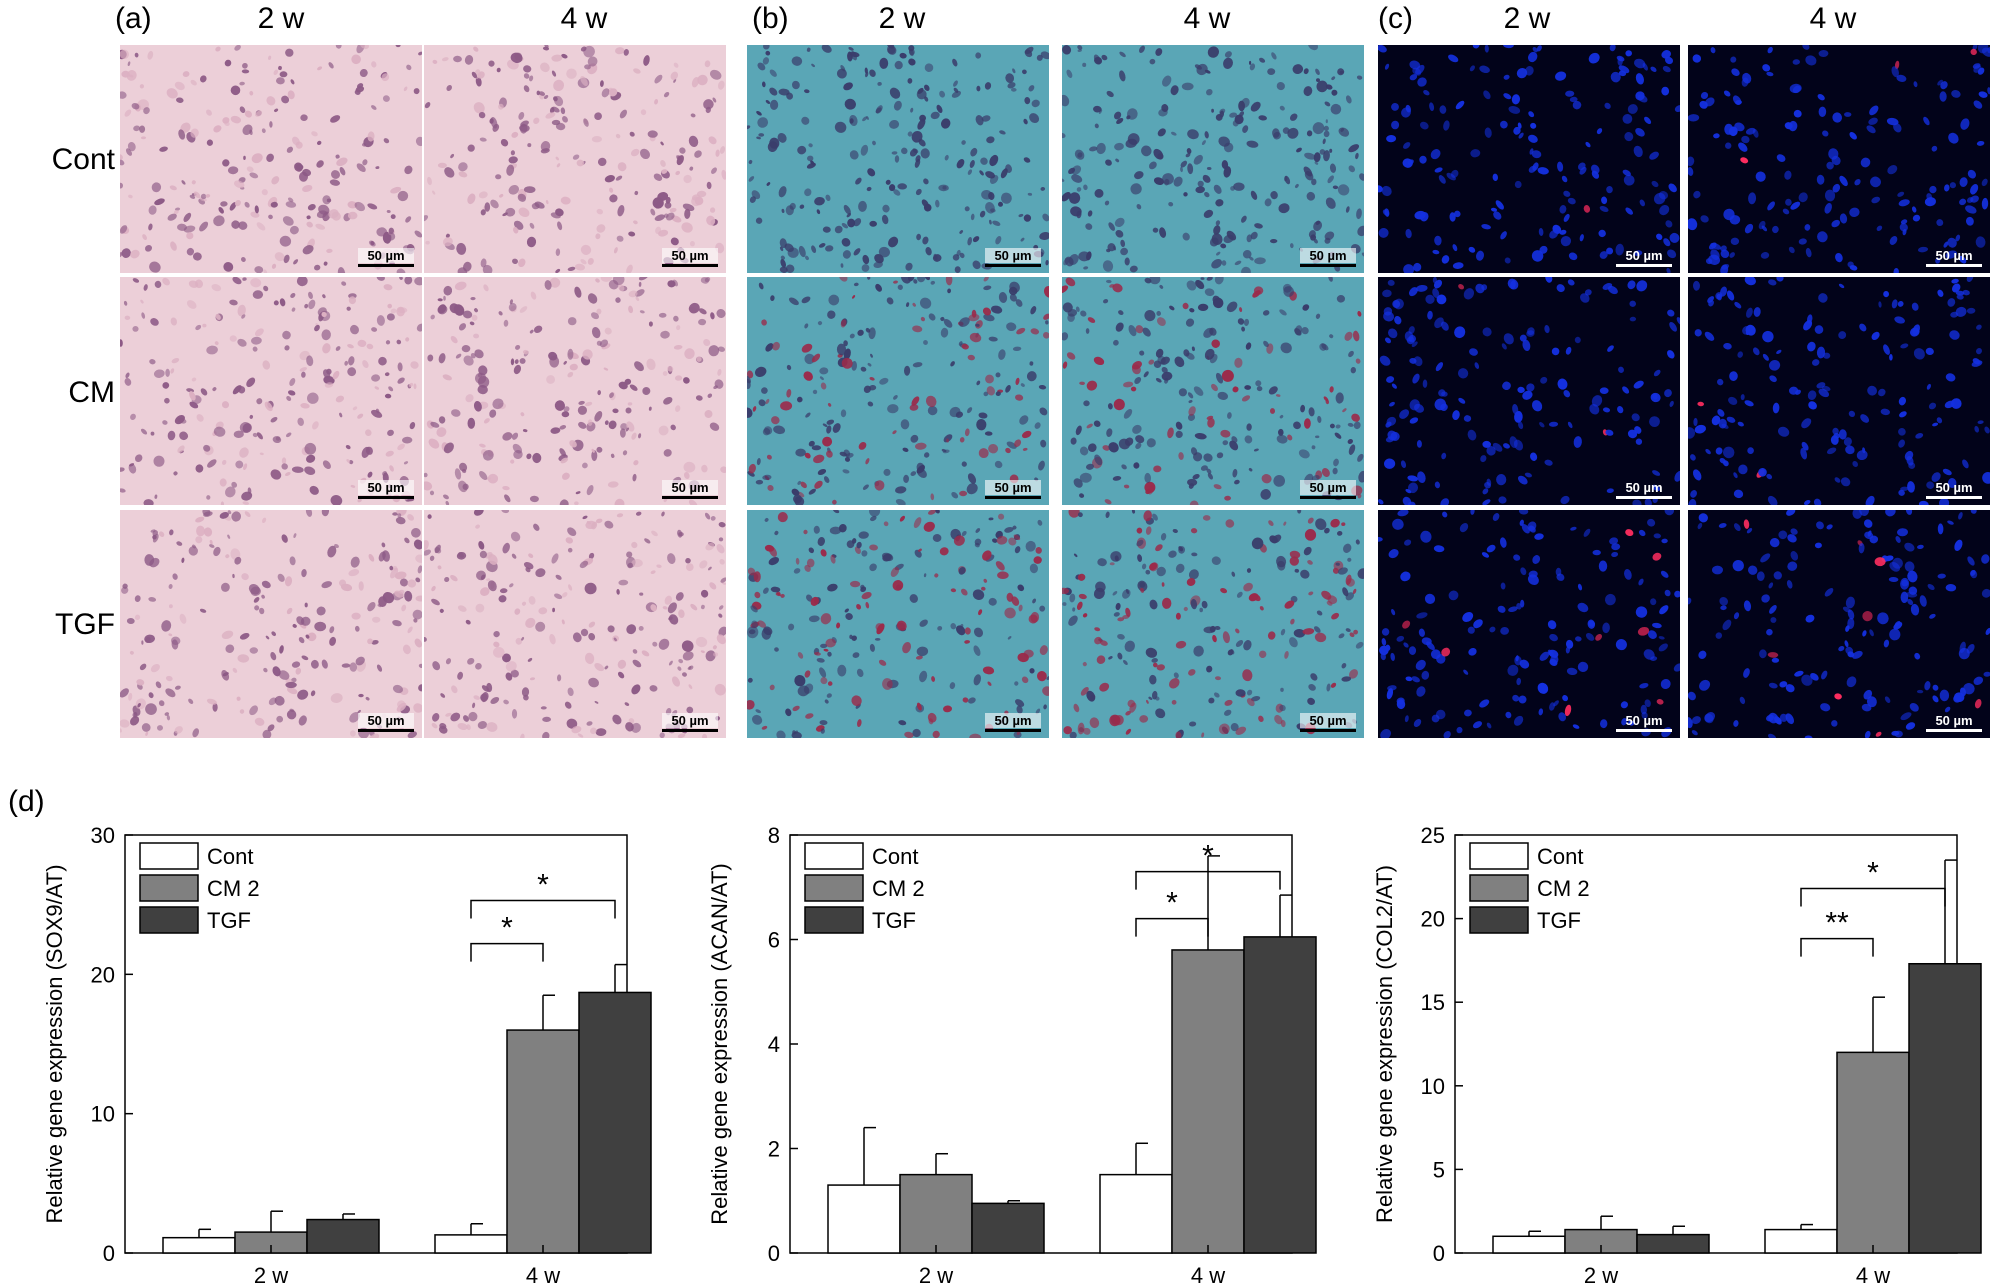 This screenshot has width=1995, height=1285. What do you see at coordinates (936, 1213) in the screenshot?
I see `bar-cm2-2w` at bounding box center [936, 1213].